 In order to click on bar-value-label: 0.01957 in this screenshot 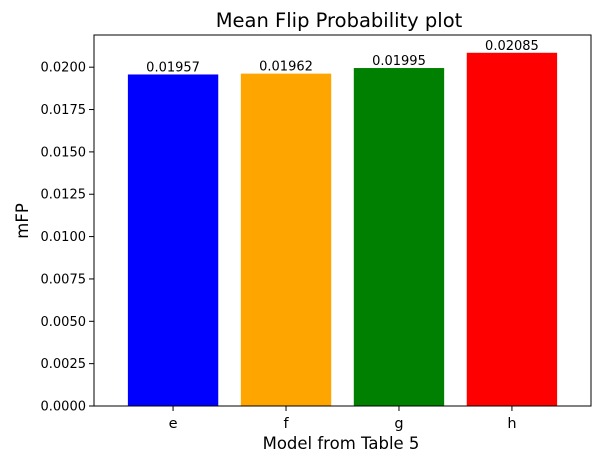, I will do `click(173, 67)`.